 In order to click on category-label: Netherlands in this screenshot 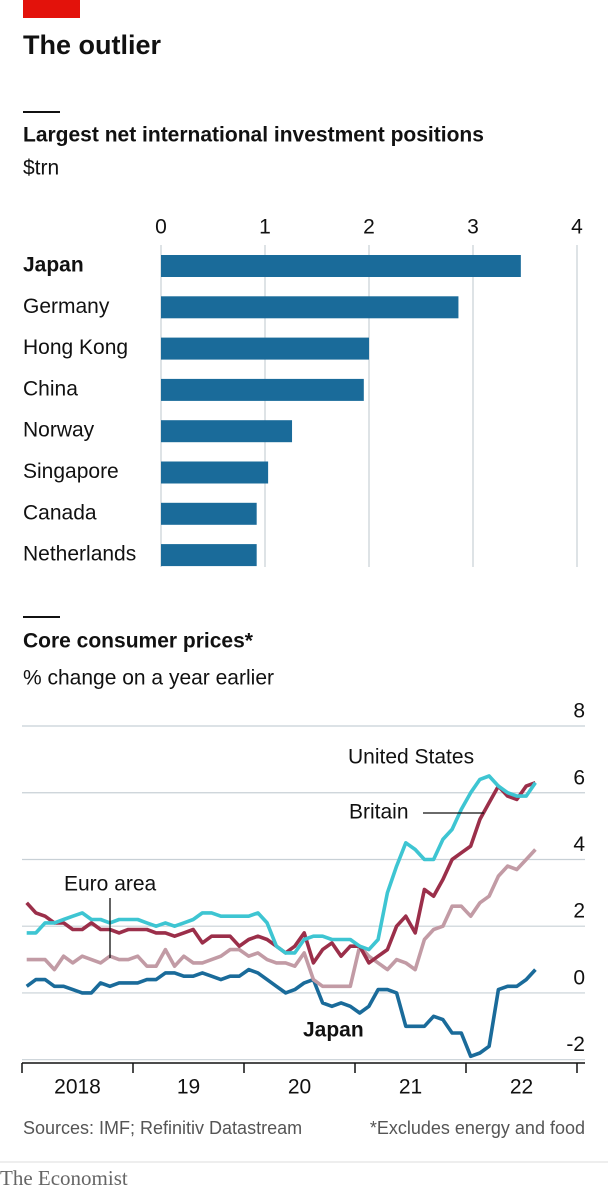, I will do `click(79, 554)`.